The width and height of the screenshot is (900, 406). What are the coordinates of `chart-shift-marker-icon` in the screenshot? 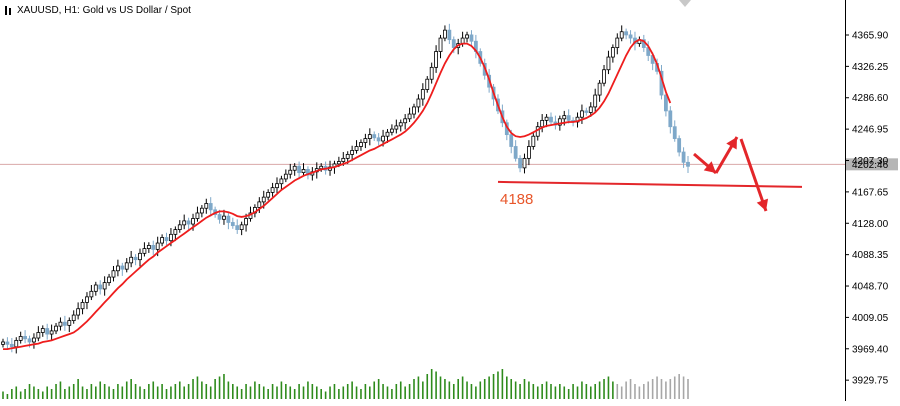 It's located at (685, 3).